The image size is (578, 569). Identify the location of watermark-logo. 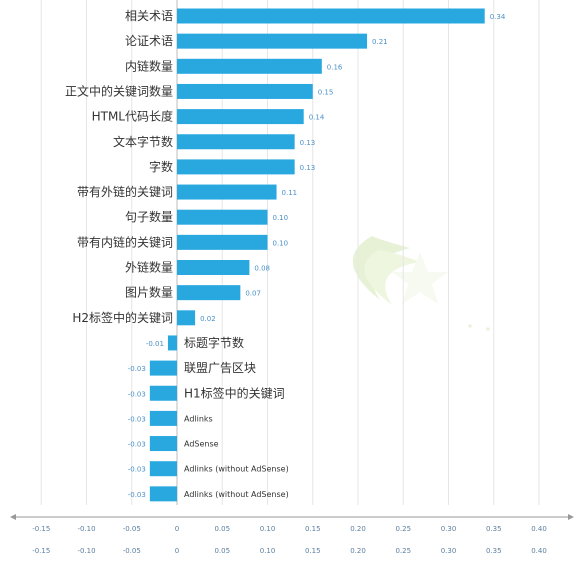
(421, 283).